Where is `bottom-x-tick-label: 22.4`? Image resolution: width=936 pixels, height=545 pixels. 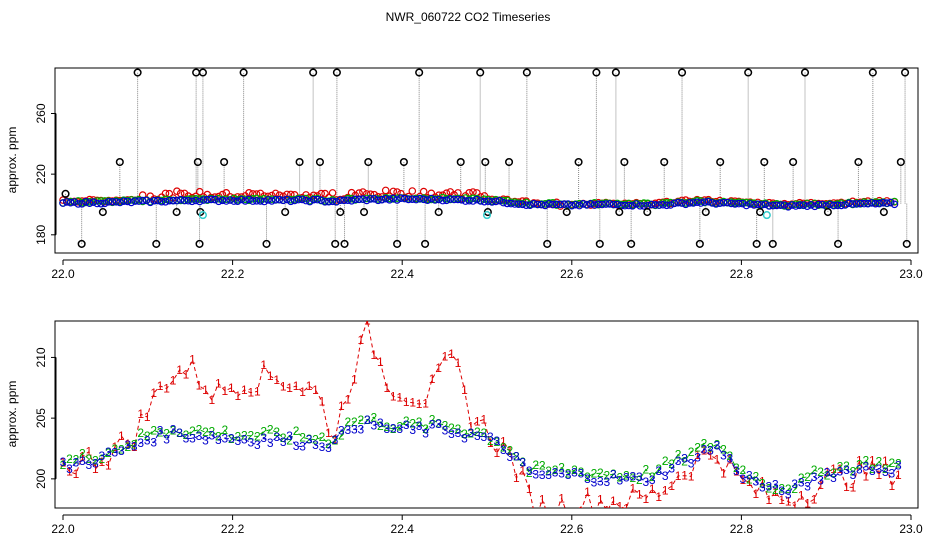 bottom-x-tick-label: 22.4 is located at coordinates (403, 529).